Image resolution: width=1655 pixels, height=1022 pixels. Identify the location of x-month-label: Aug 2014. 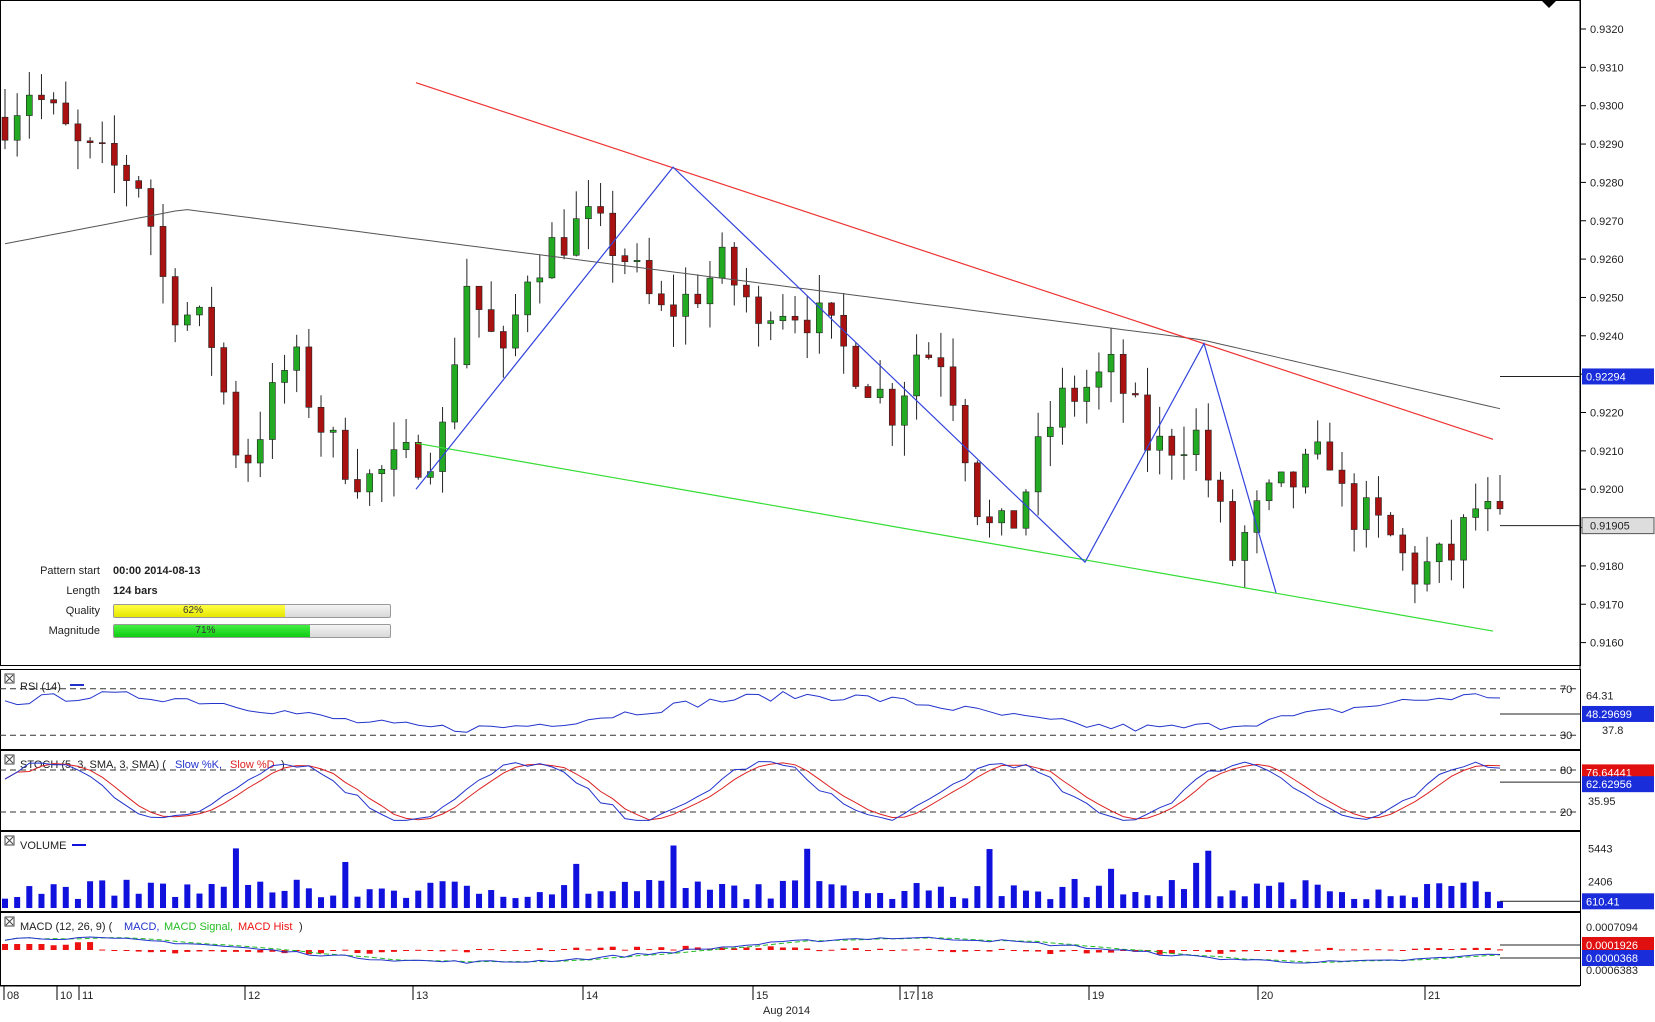
(786, 1011).